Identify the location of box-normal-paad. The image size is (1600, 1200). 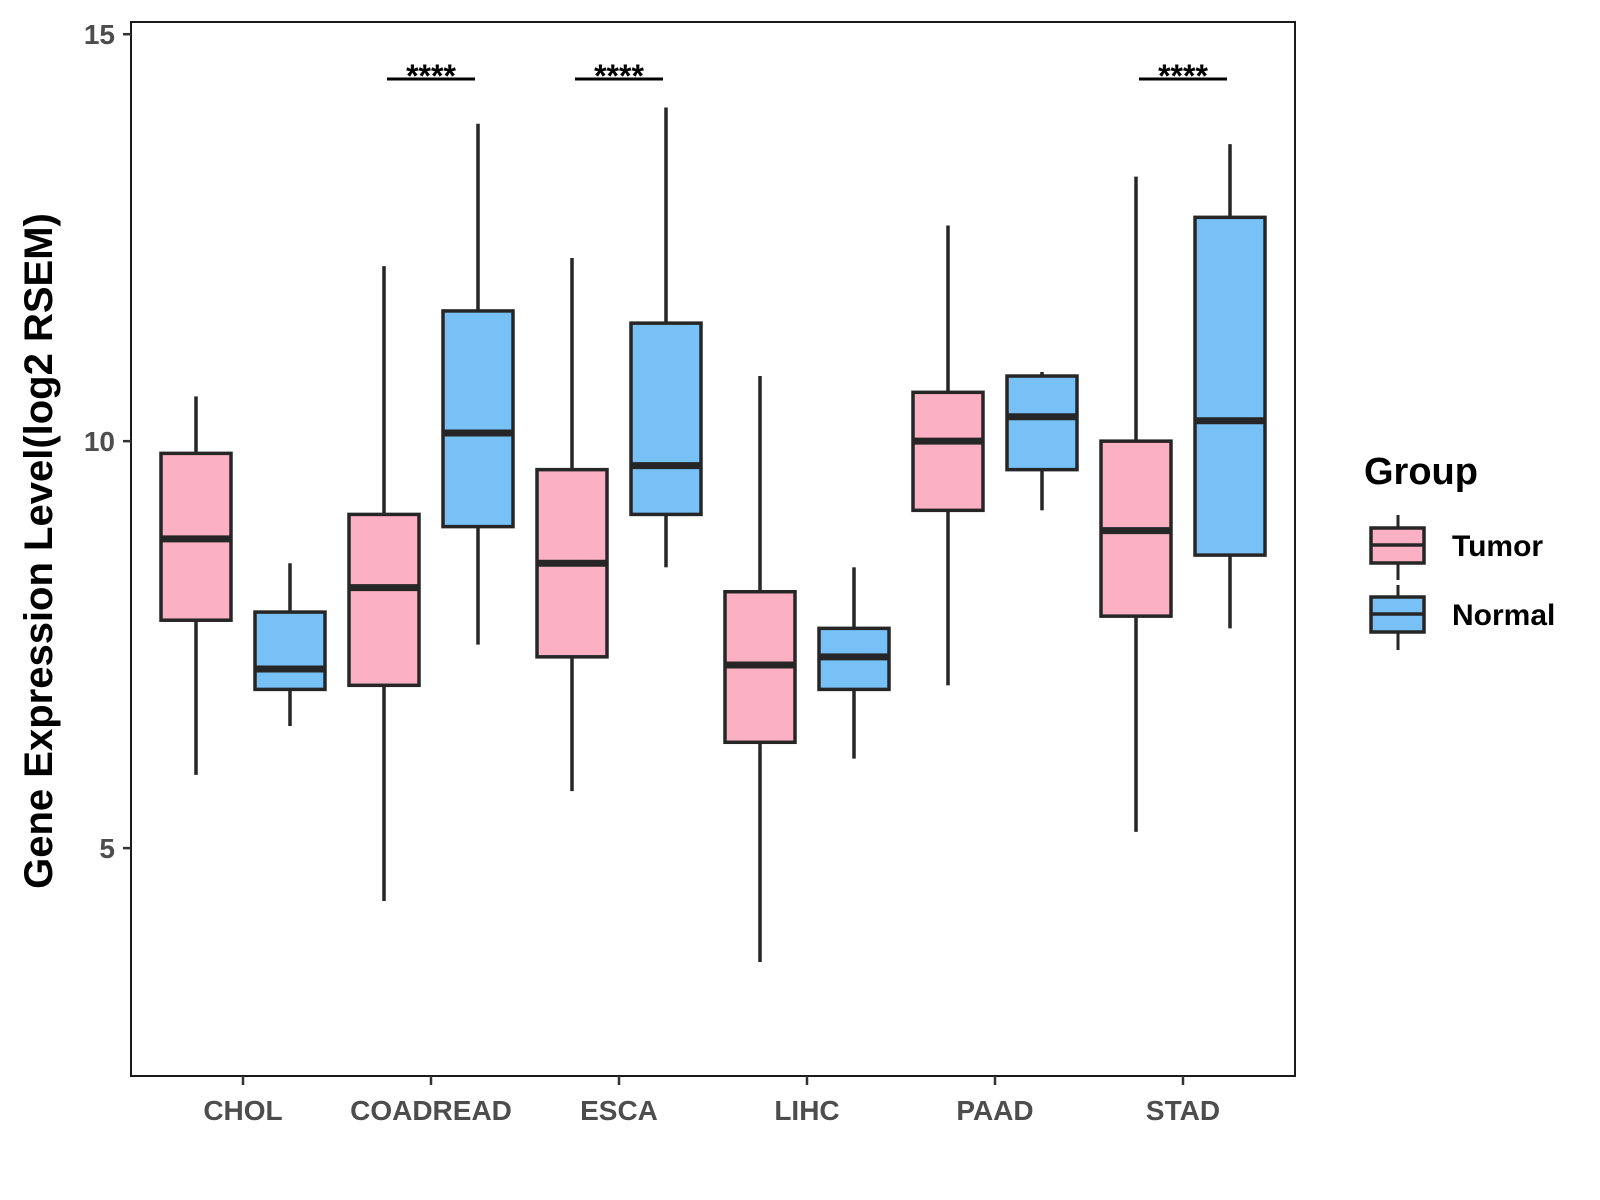
(1042, 441).